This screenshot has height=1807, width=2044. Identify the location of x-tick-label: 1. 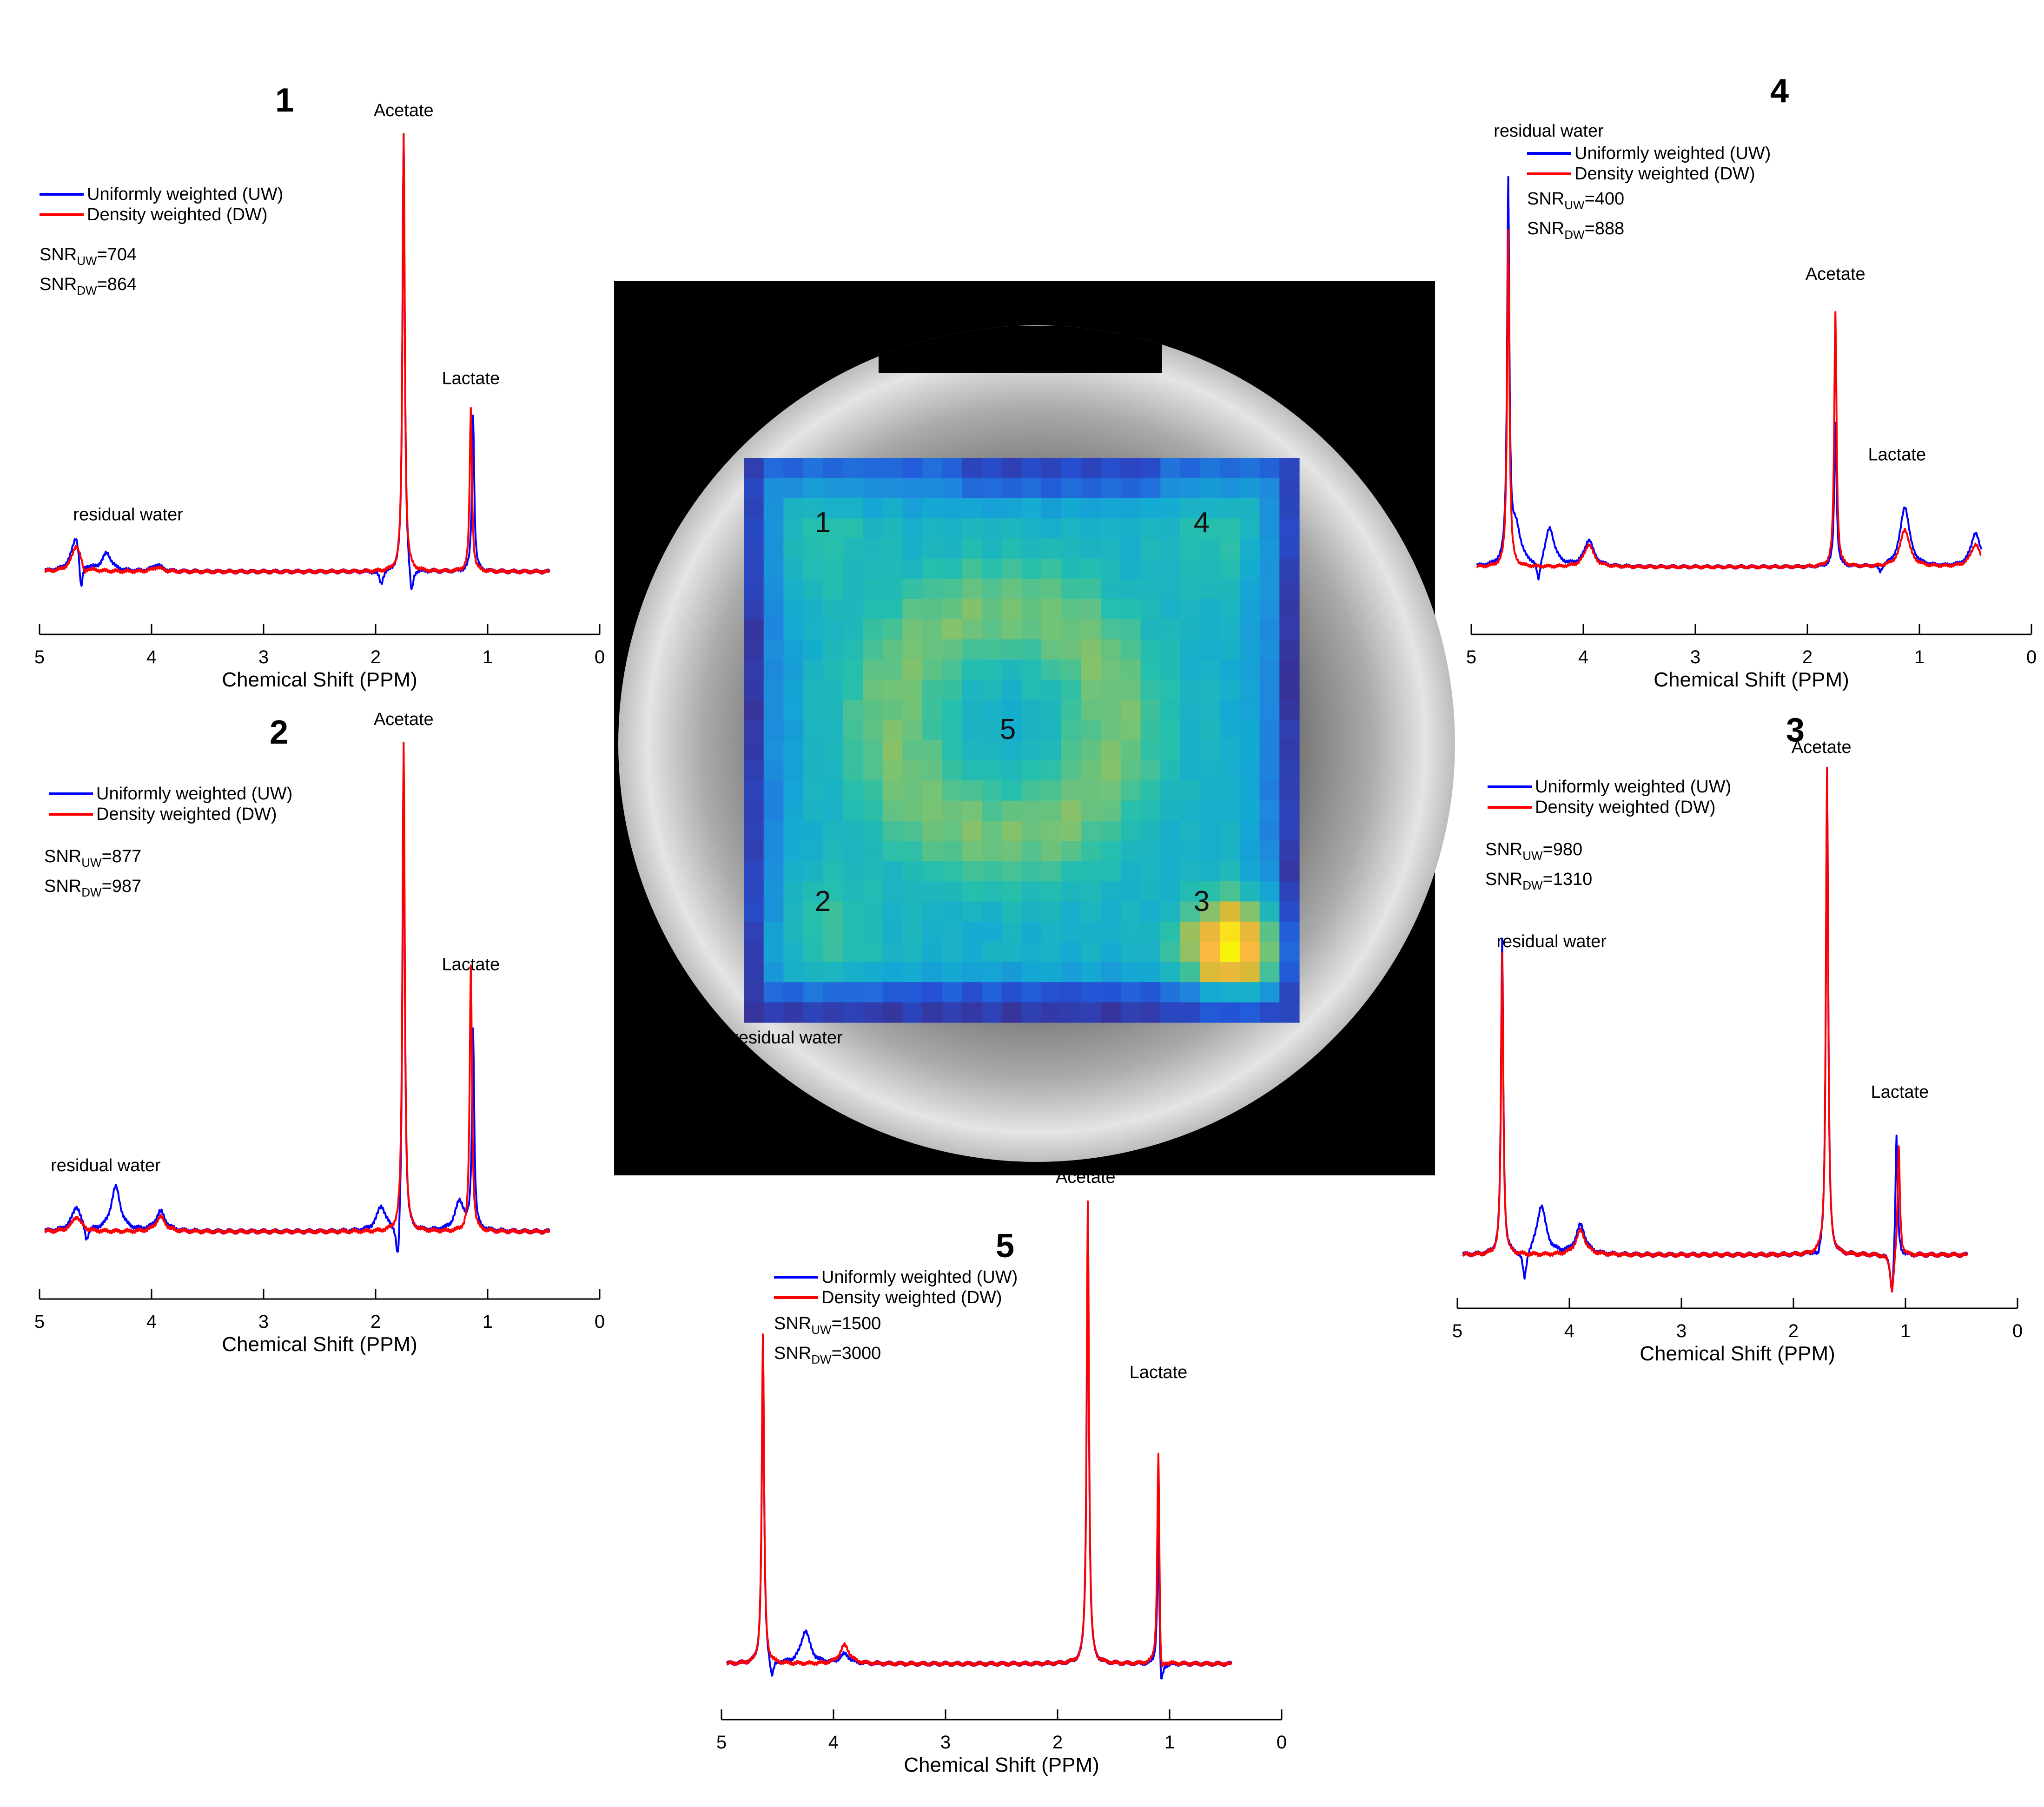
(1169, 1742).